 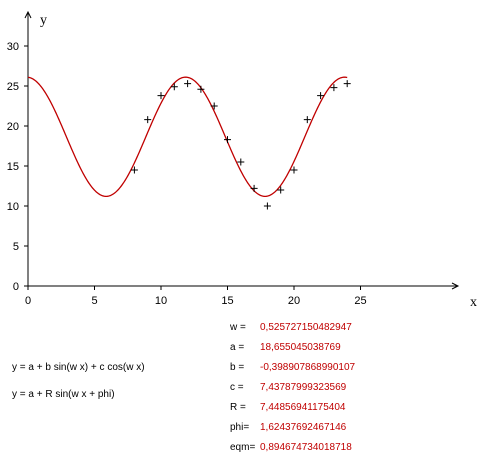 What do you see at coordinates (237, 367) in the screenshot?
I see `param-name: b =` at bounding box center [237, 367].